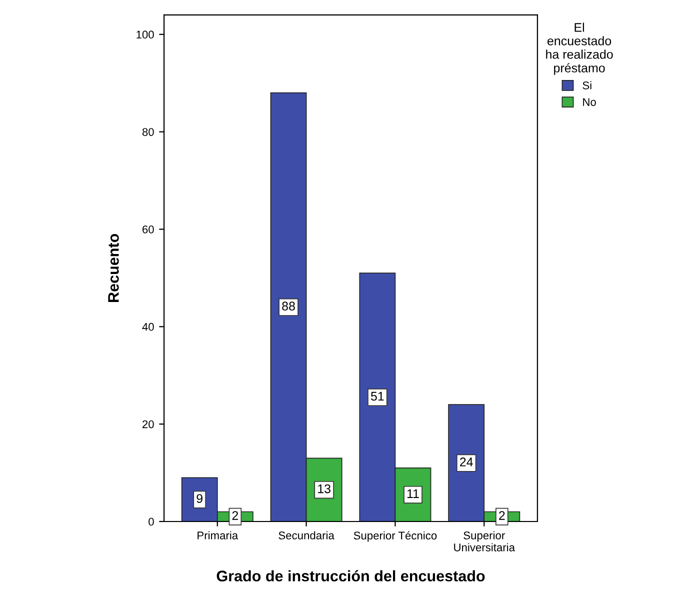  I want to click on data-label: 24, so click(466, 462).